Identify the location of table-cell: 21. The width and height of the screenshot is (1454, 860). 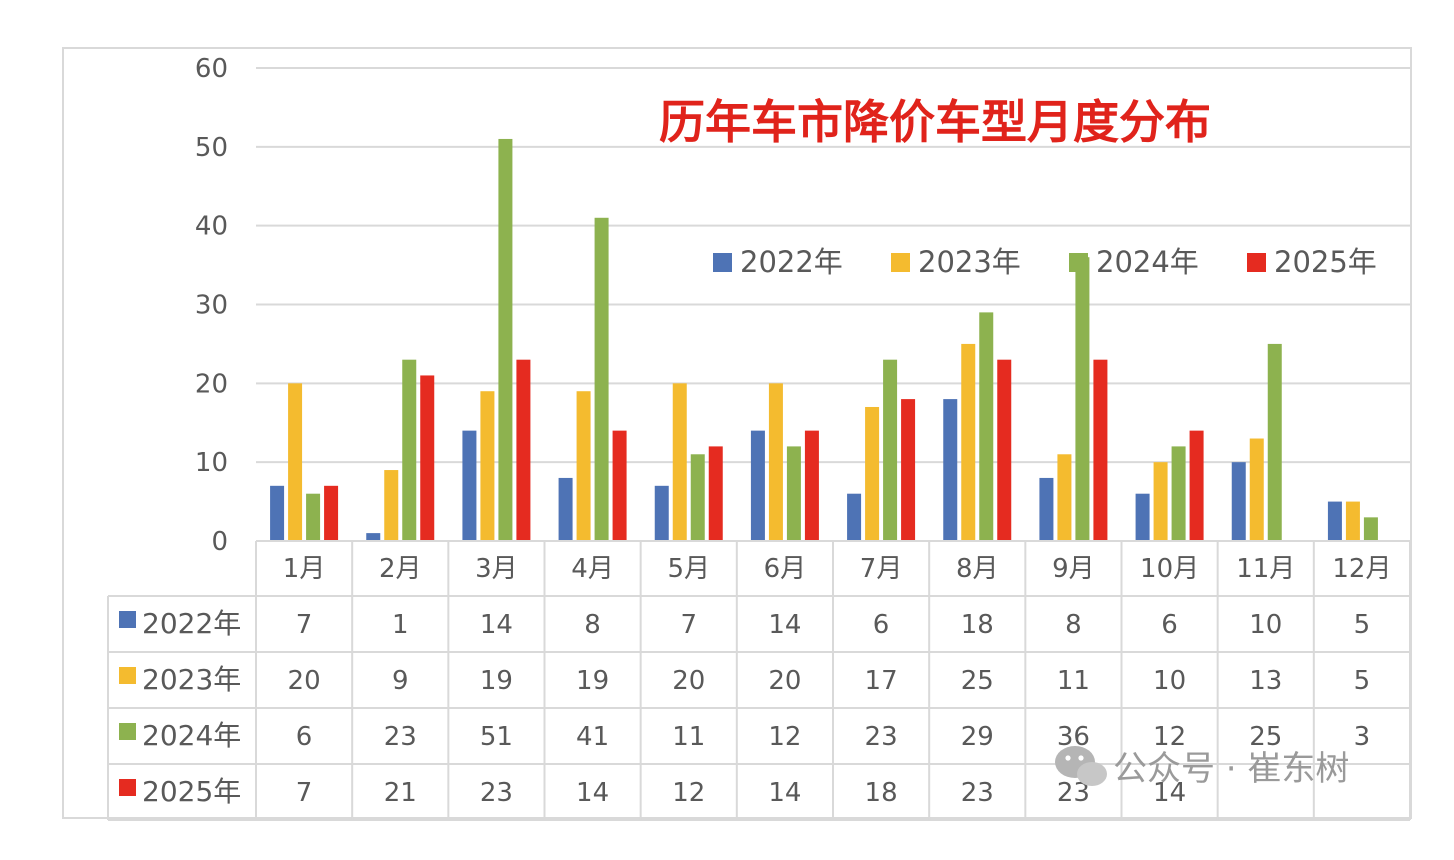
(400, 793).